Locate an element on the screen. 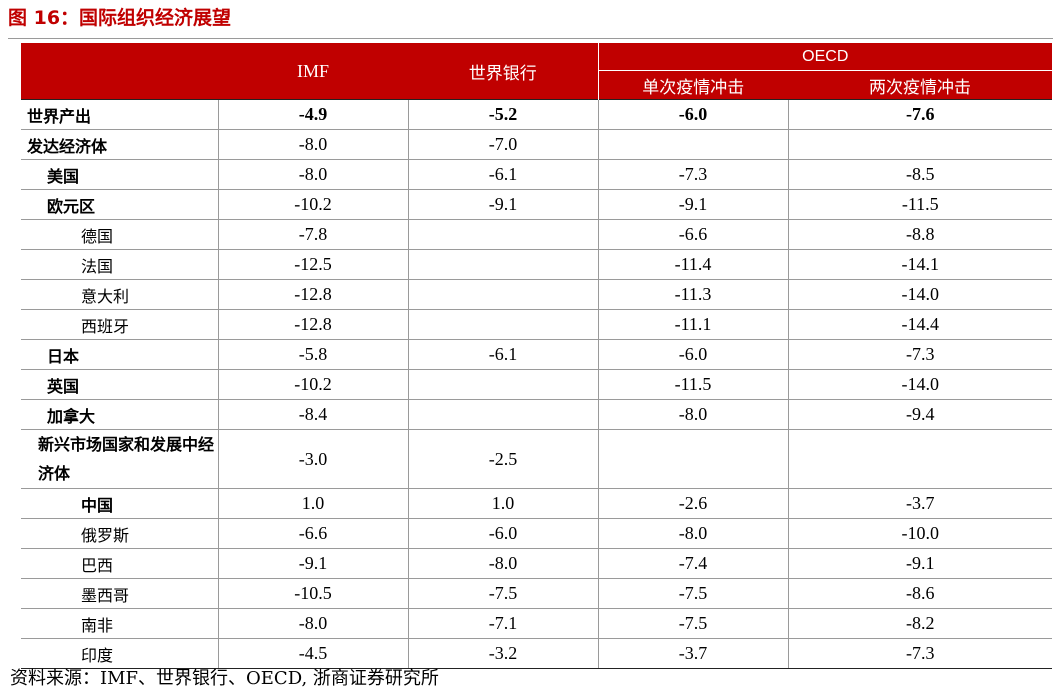 The image size is (1057, 696). value-oecd-double: -11.5 is located at coordinates (920, 204).